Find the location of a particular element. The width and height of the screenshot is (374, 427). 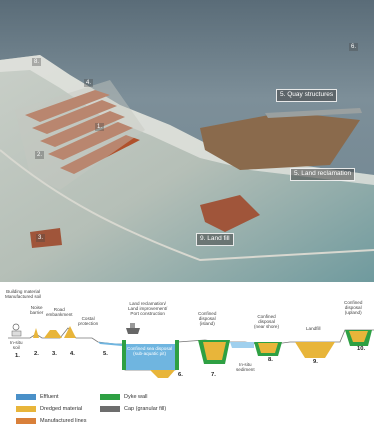

dyke-wall-left is located at coordinates (124, 355).